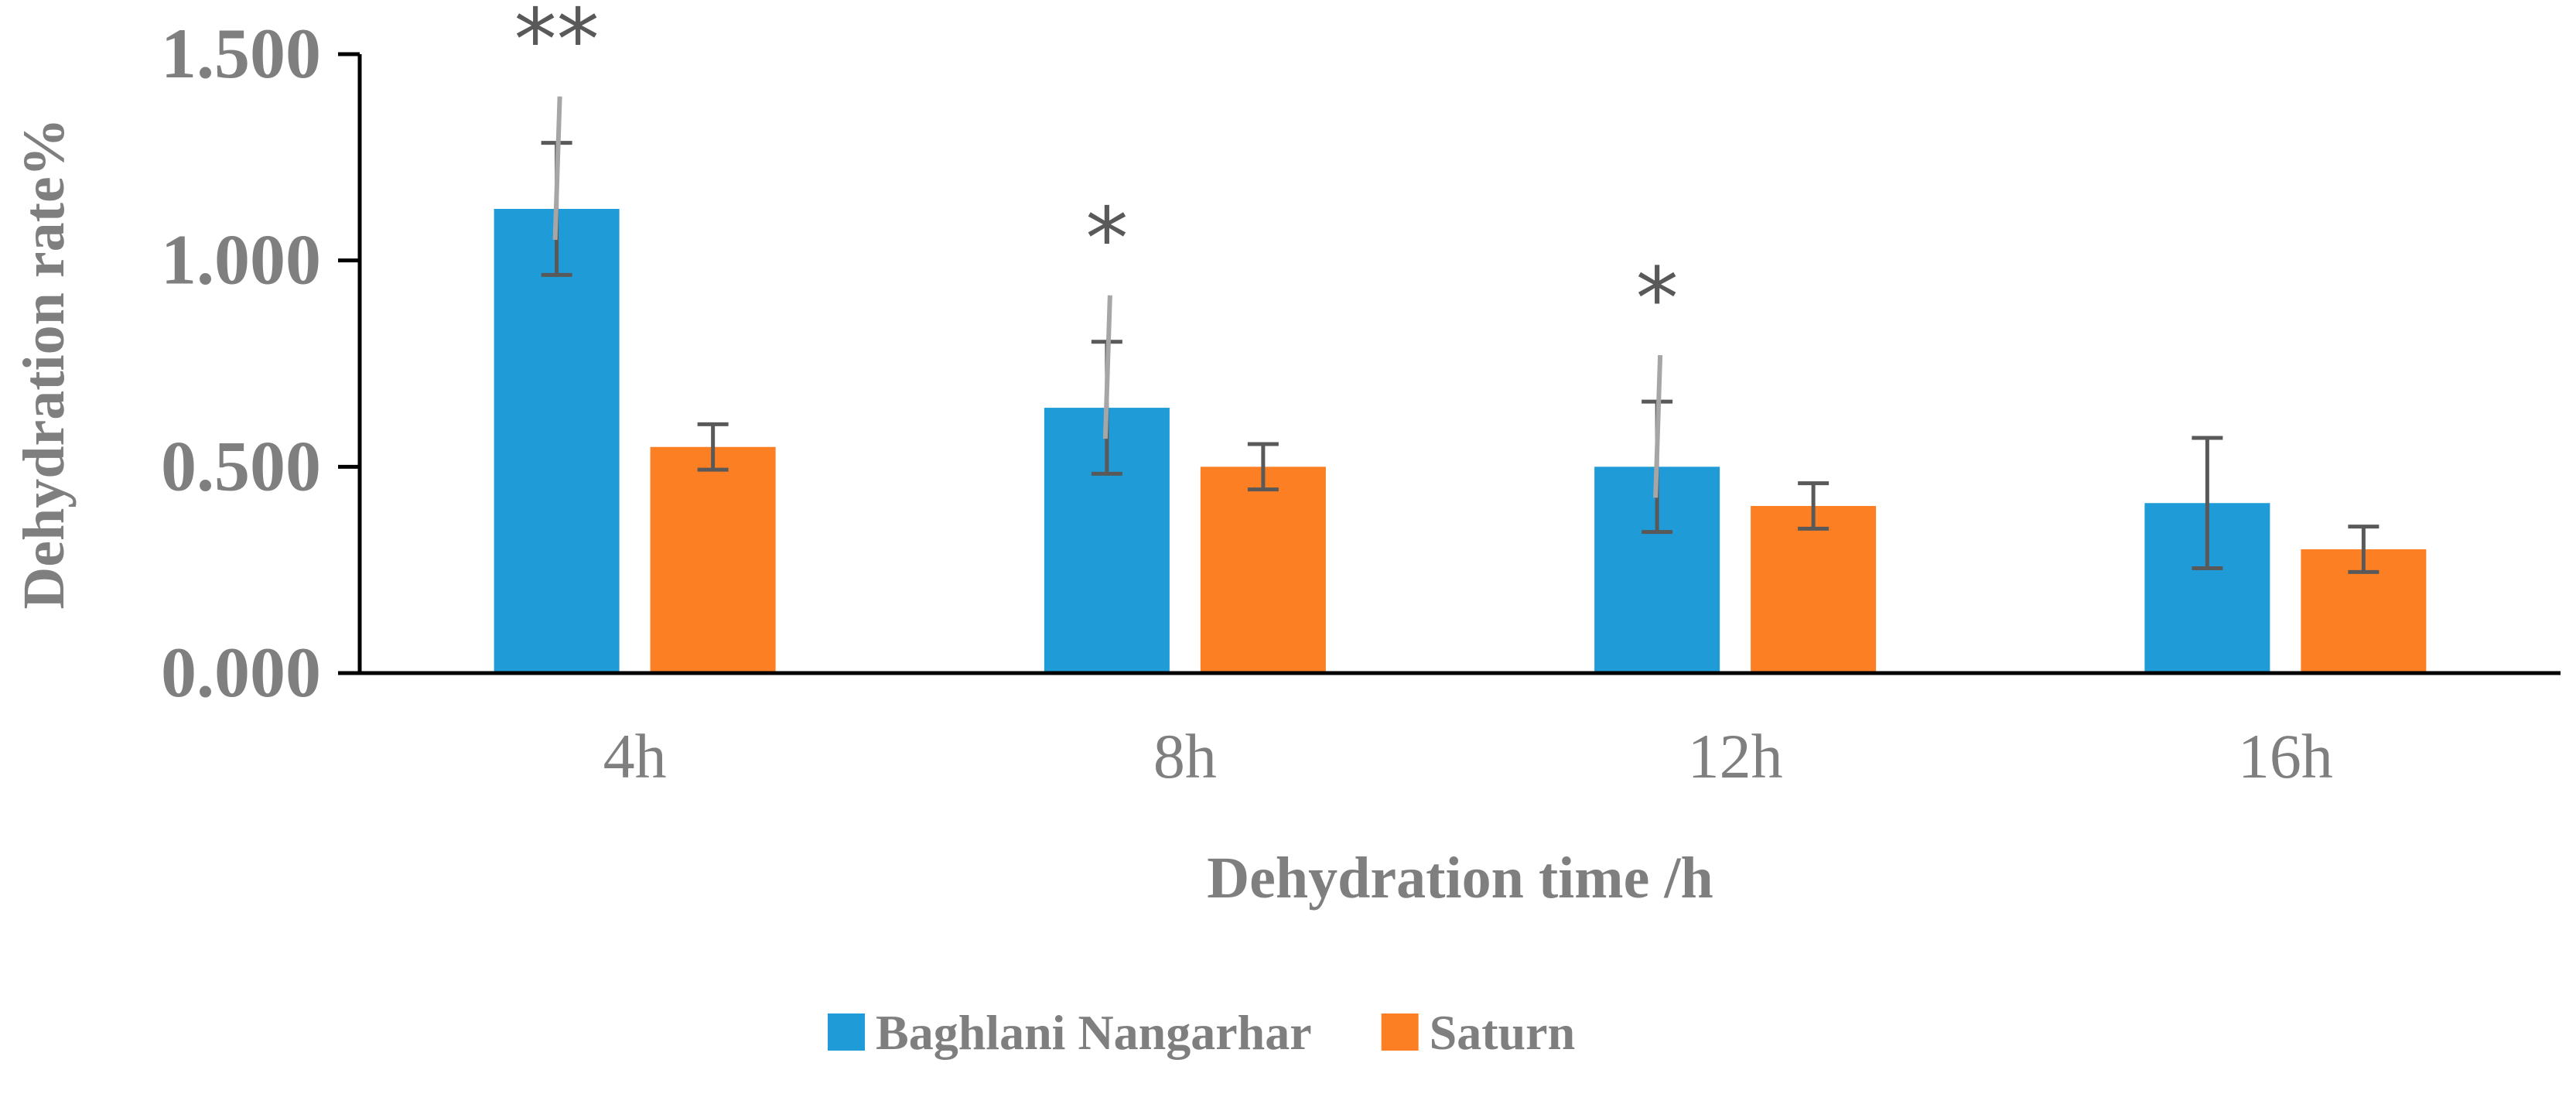  I want to click on x-tick-label-12h: 12h, so click(1735, 756).